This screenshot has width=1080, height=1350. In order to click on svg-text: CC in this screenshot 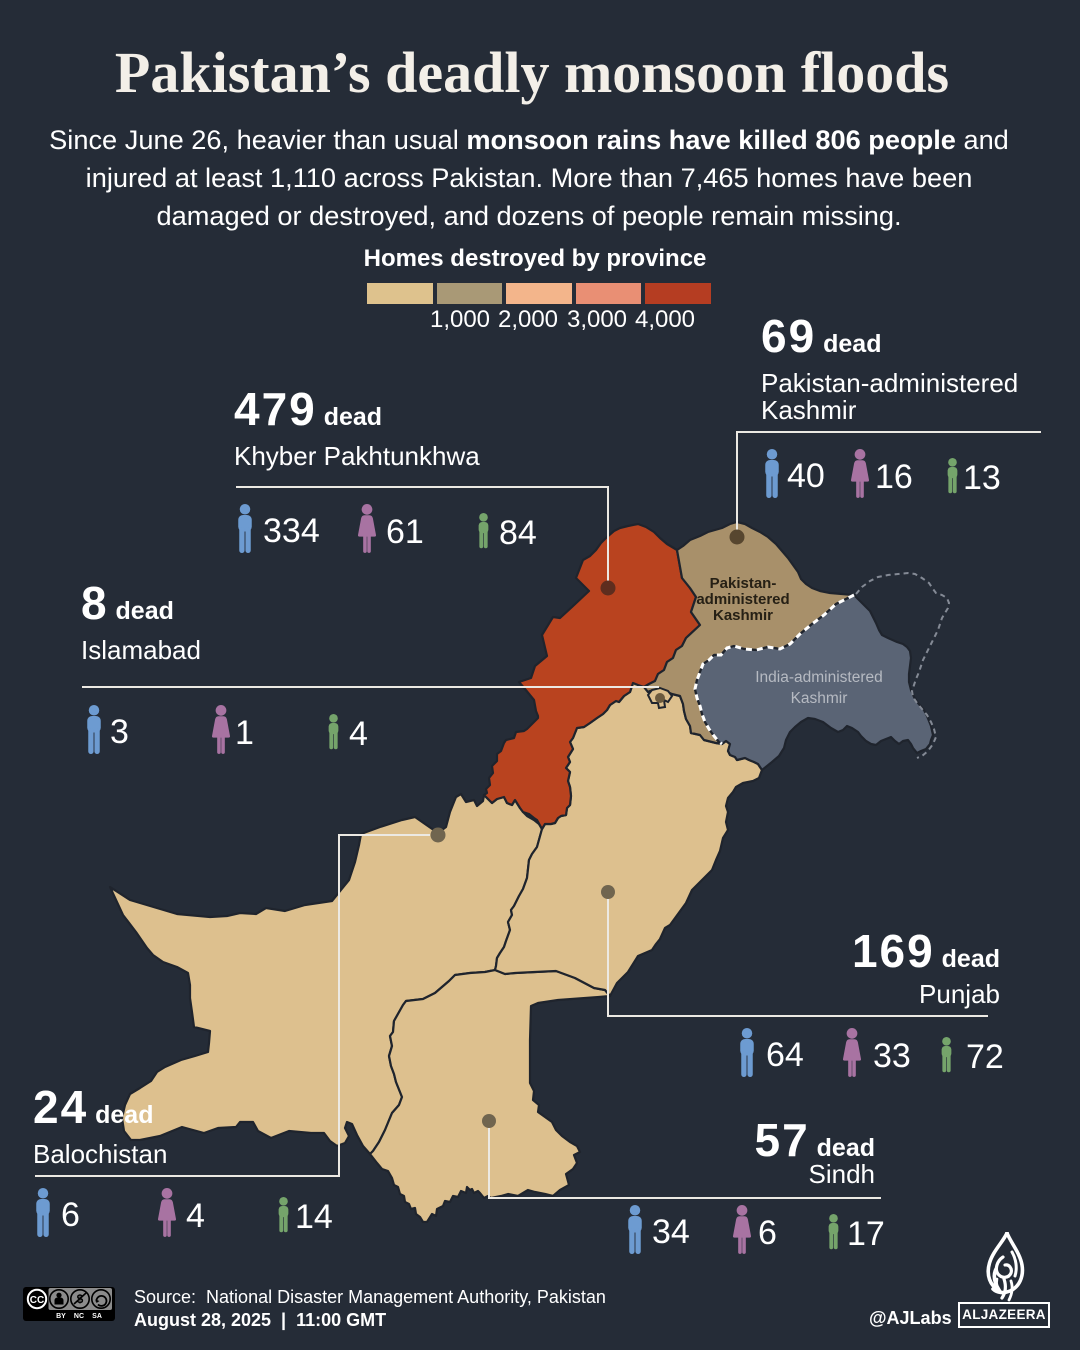, I will do `click(37, 1300)`.